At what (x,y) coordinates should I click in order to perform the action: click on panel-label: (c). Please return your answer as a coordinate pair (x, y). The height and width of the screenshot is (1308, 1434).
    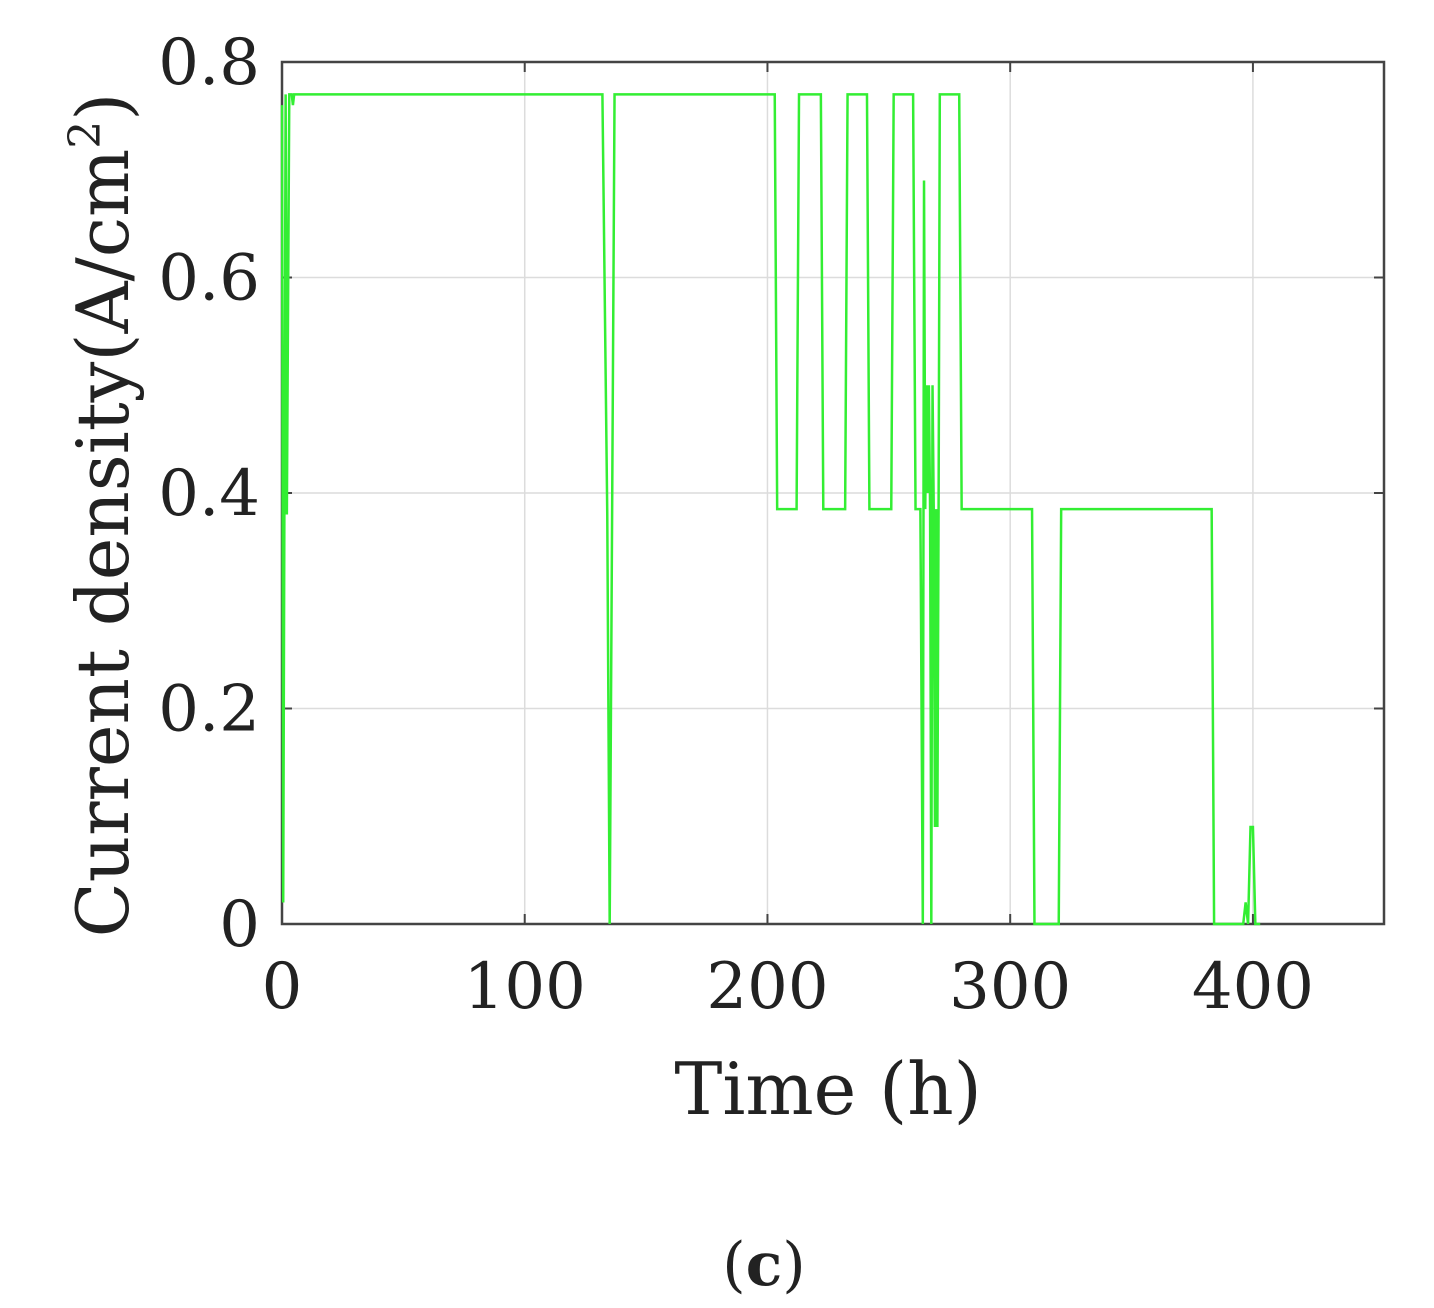
    Looking at the image, I should click on (763, 1265).